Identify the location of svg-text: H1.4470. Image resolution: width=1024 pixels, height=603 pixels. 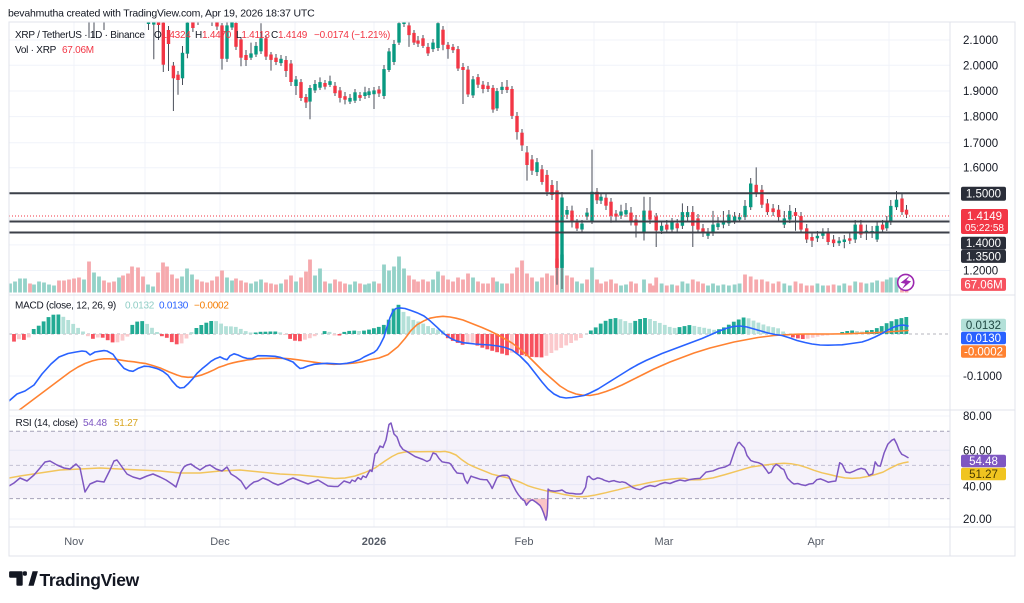
(213, 35).